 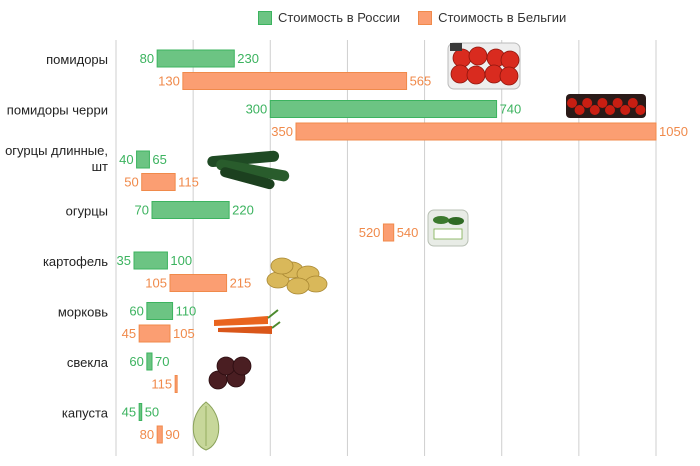 What do you see at coordinates (184, 333) in the screenshot?
I see `belgium-max-label: 105` at bounding box center [184, 333].